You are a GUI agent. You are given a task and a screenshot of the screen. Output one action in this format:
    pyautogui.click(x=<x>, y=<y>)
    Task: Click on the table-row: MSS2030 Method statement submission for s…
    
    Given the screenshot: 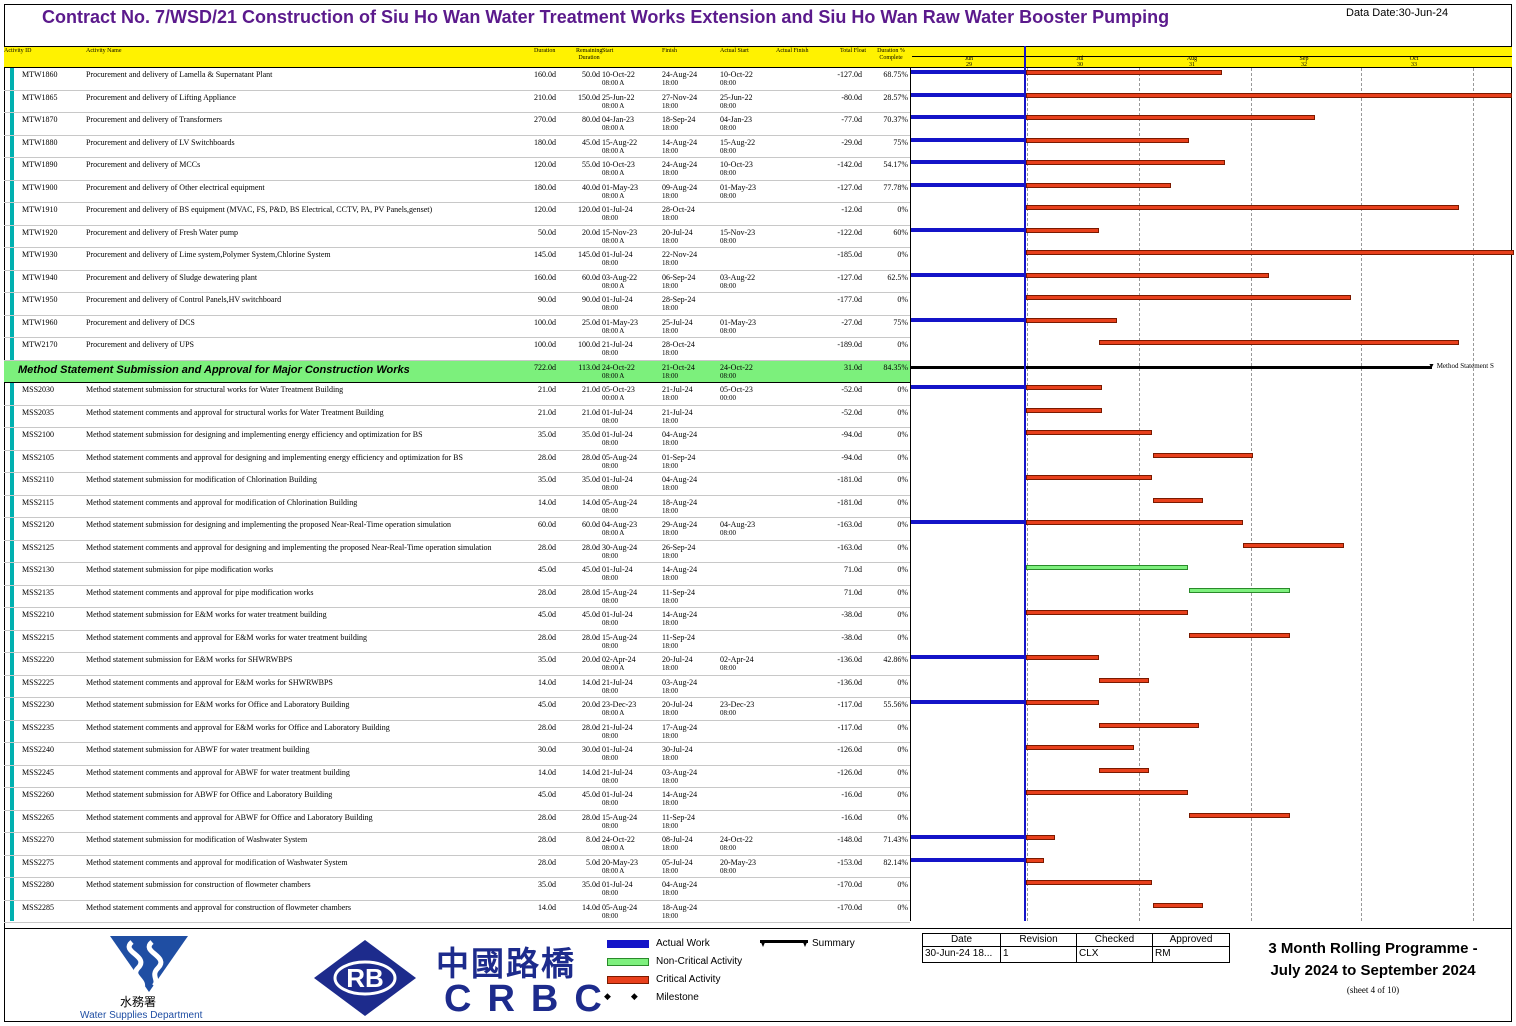 What is the action you would take?
    pyautogui.click(x=457, y=394)
    